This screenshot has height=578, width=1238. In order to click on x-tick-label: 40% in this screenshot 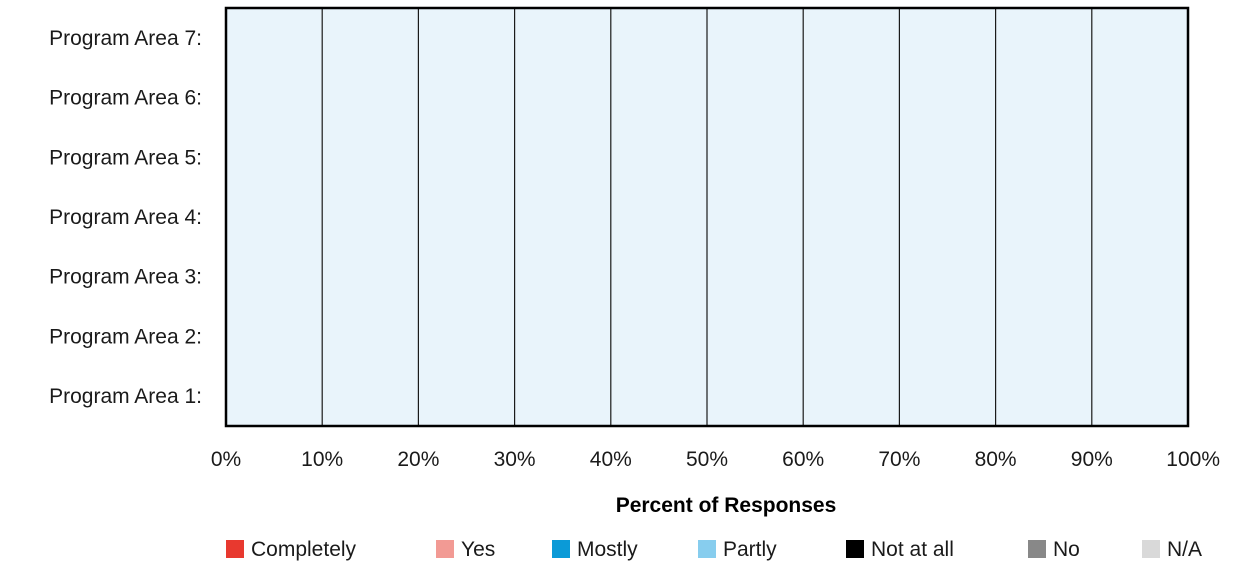, I will do `click(611, 459)`.